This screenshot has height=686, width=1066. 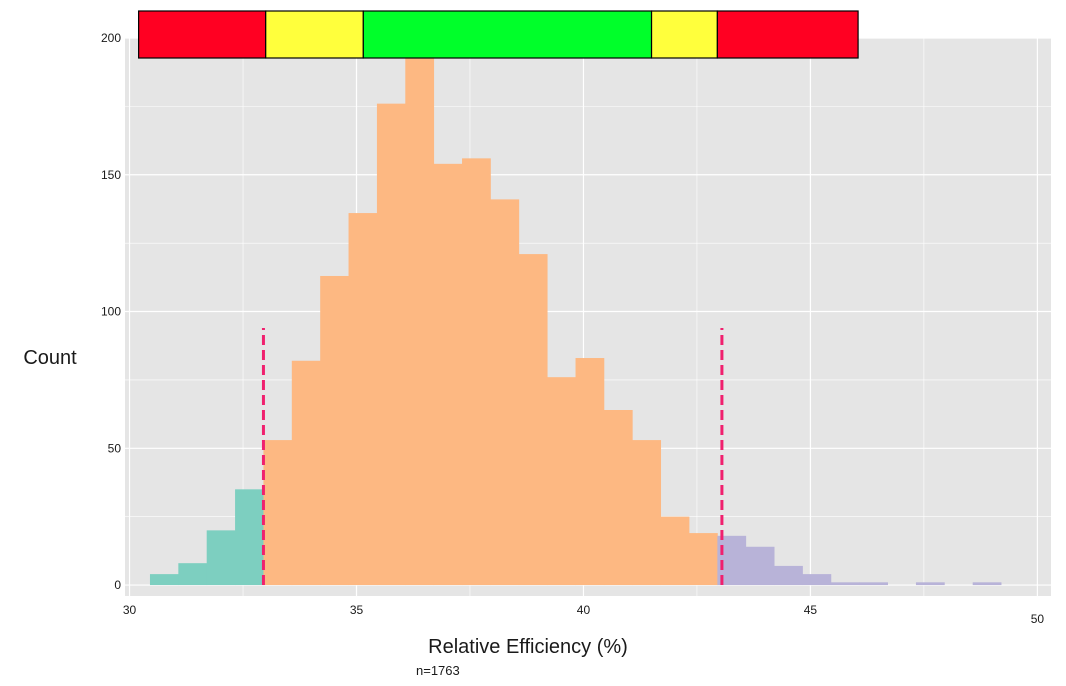 What do you see at coordinates (1038, 619) in the screenshot?
I see `x-tick-label: 50` at bounding box center [1038, 619].